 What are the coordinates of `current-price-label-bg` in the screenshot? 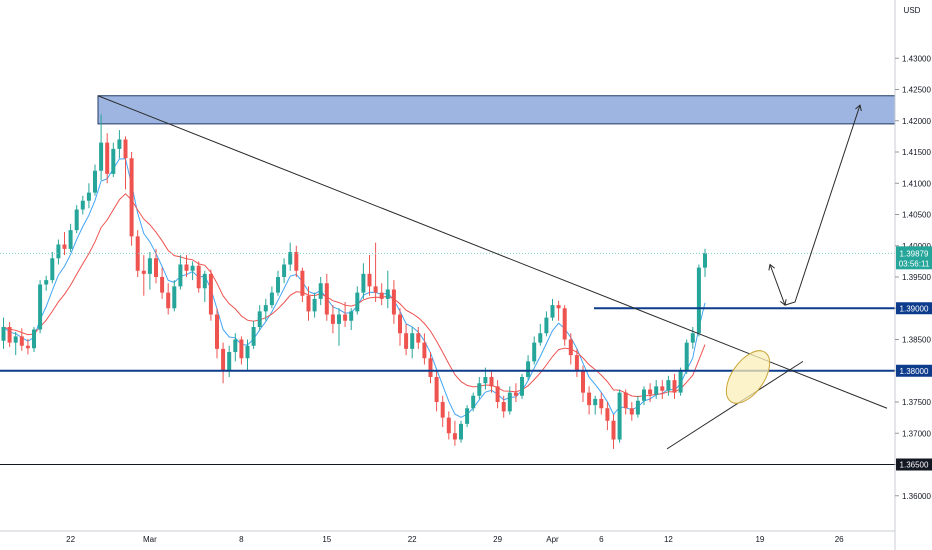 It's located at (914, 258).